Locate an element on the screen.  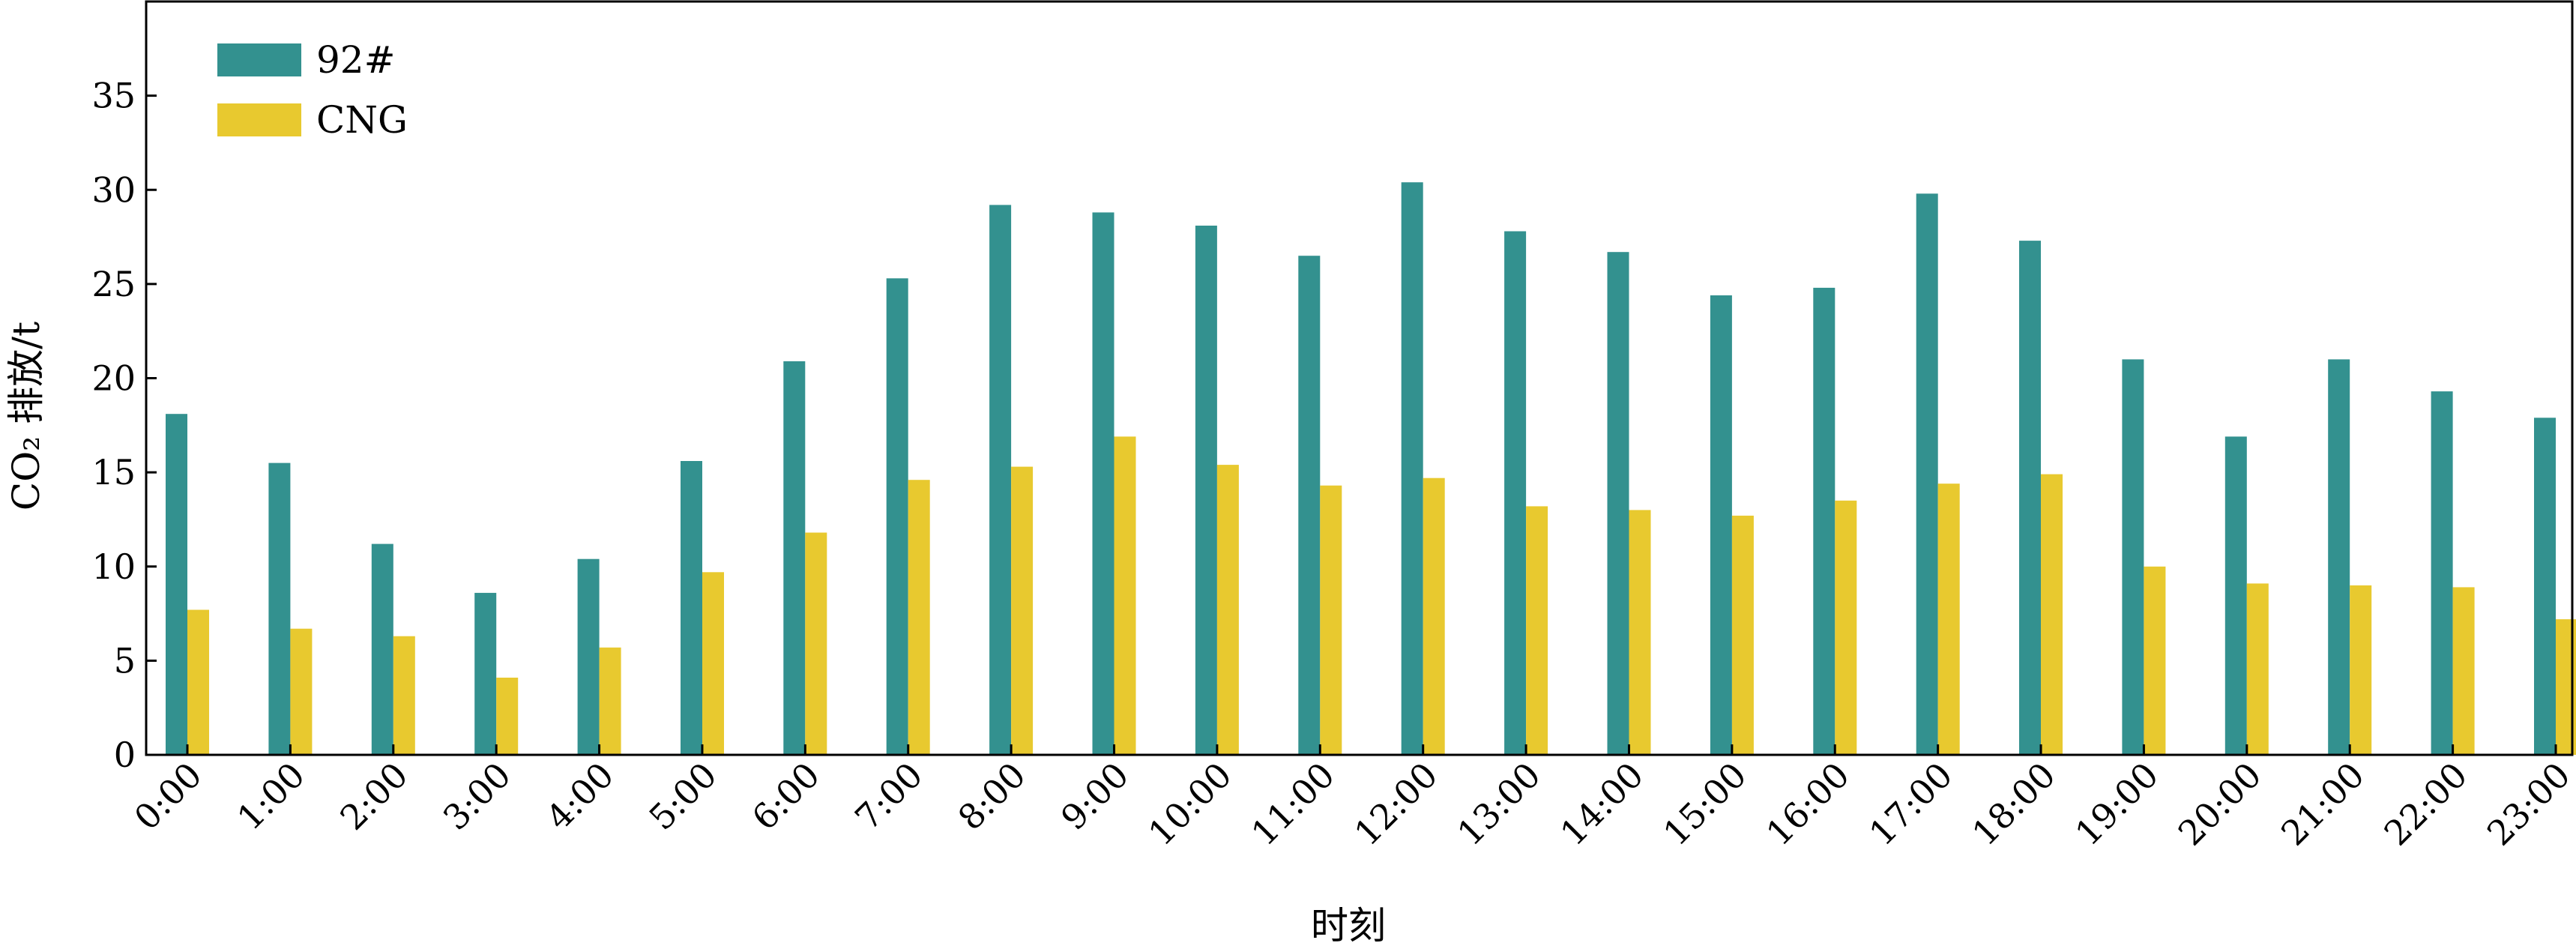
y-tick-label-0: 0 is located at coordinates (125, 755).